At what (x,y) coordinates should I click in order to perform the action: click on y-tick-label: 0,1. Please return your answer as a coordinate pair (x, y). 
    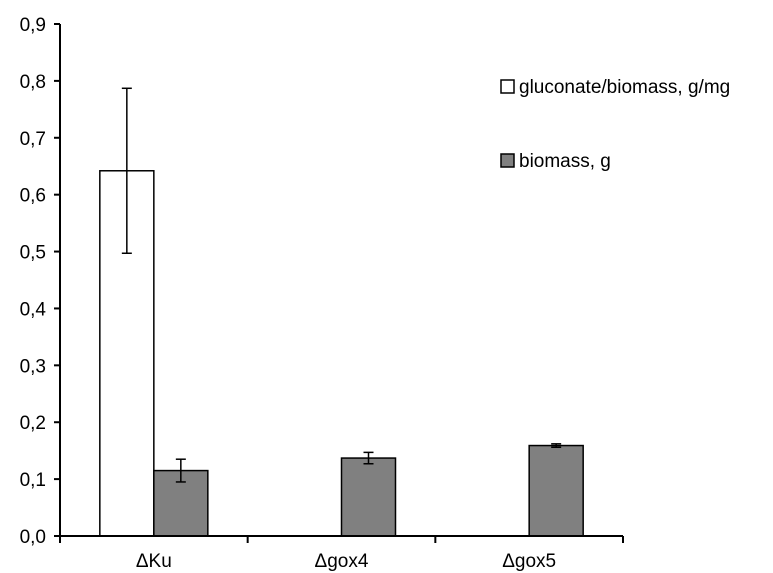
    Looking at the image, I should click on (33, 480).